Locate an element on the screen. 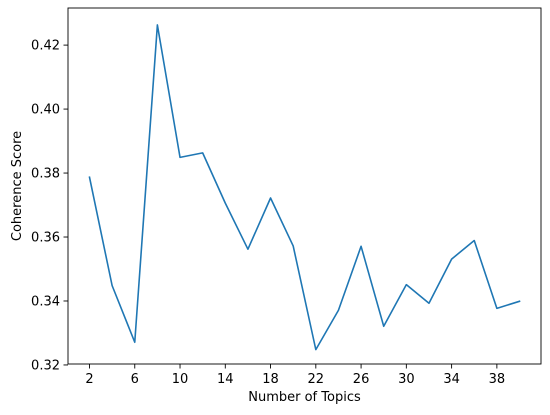 This screenshot has width=550, height=415. y-tick-label: 0.32 is located at coordinates (45, 365).